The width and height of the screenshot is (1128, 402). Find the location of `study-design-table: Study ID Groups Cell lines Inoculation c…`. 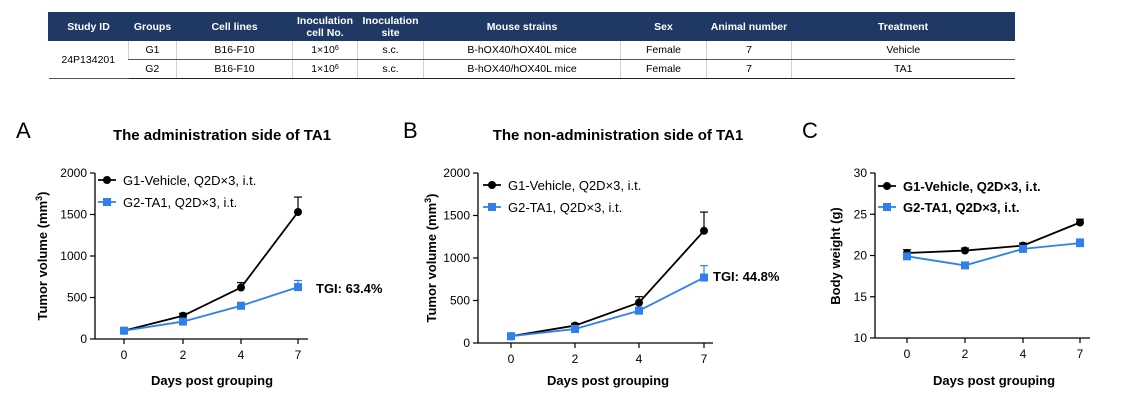

study-design-table: Study ID Groups Cell lines Inoculation c… is located at coordinates (531, 45).